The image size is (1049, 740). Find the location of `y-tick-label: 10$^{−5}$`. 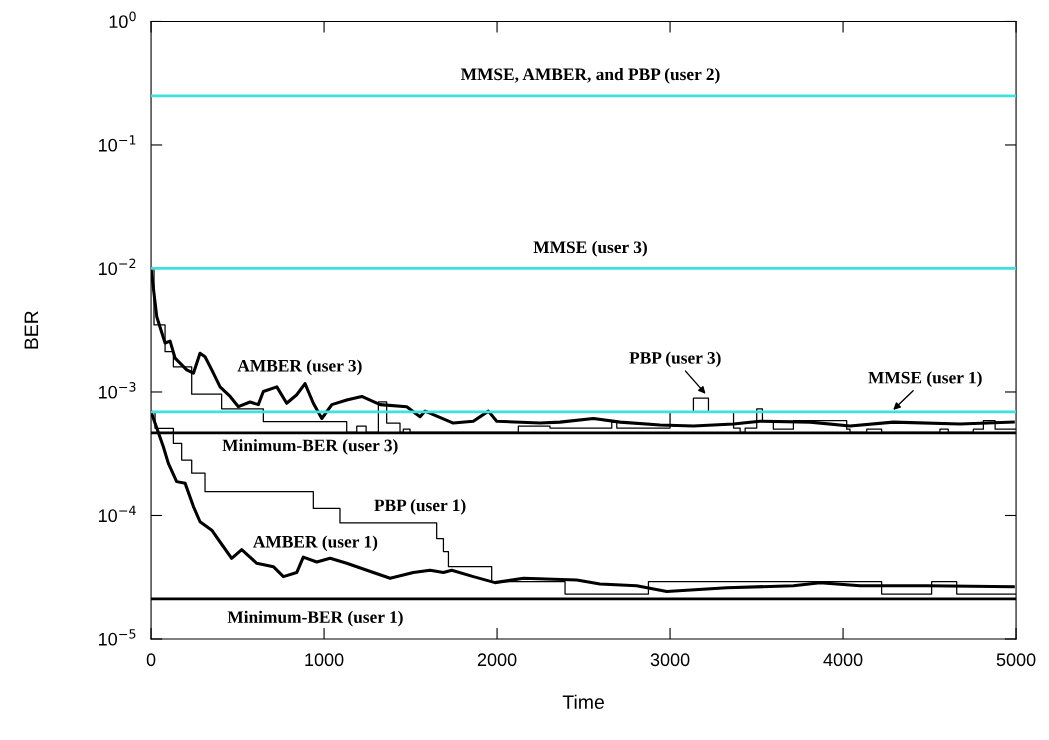

y-tick-label: 10$^{−5}$ is located at coordinates (117, 637).